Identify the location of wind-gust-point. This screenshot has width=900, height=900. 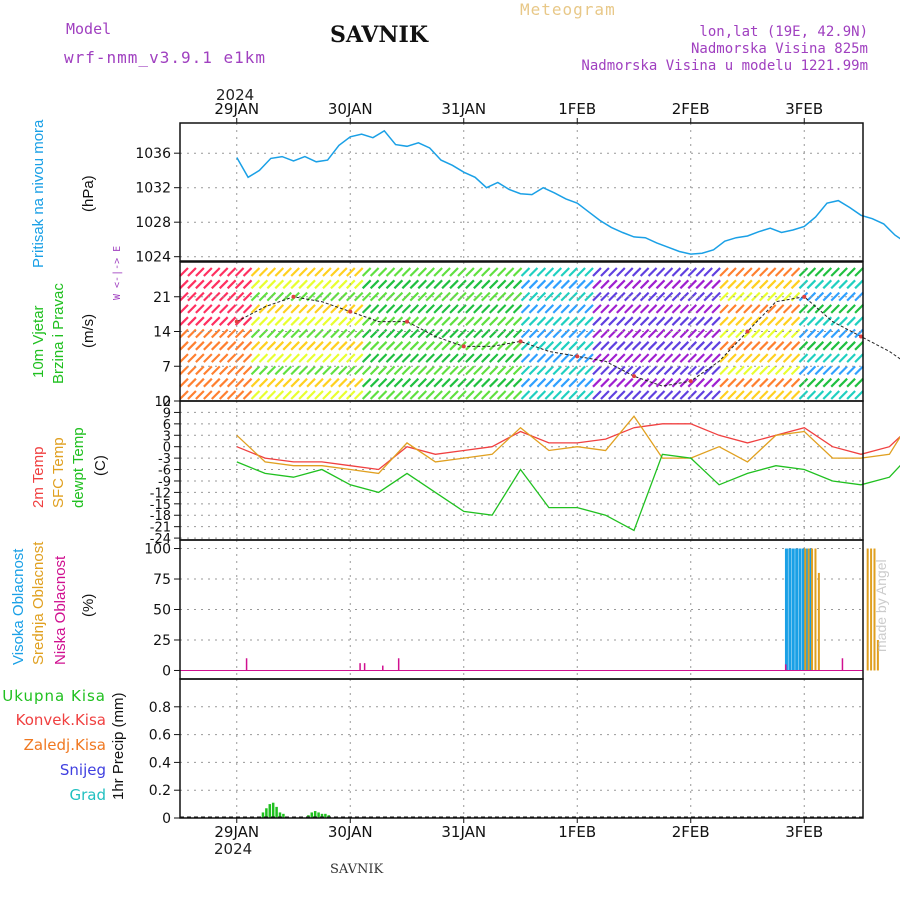
(350, 311).